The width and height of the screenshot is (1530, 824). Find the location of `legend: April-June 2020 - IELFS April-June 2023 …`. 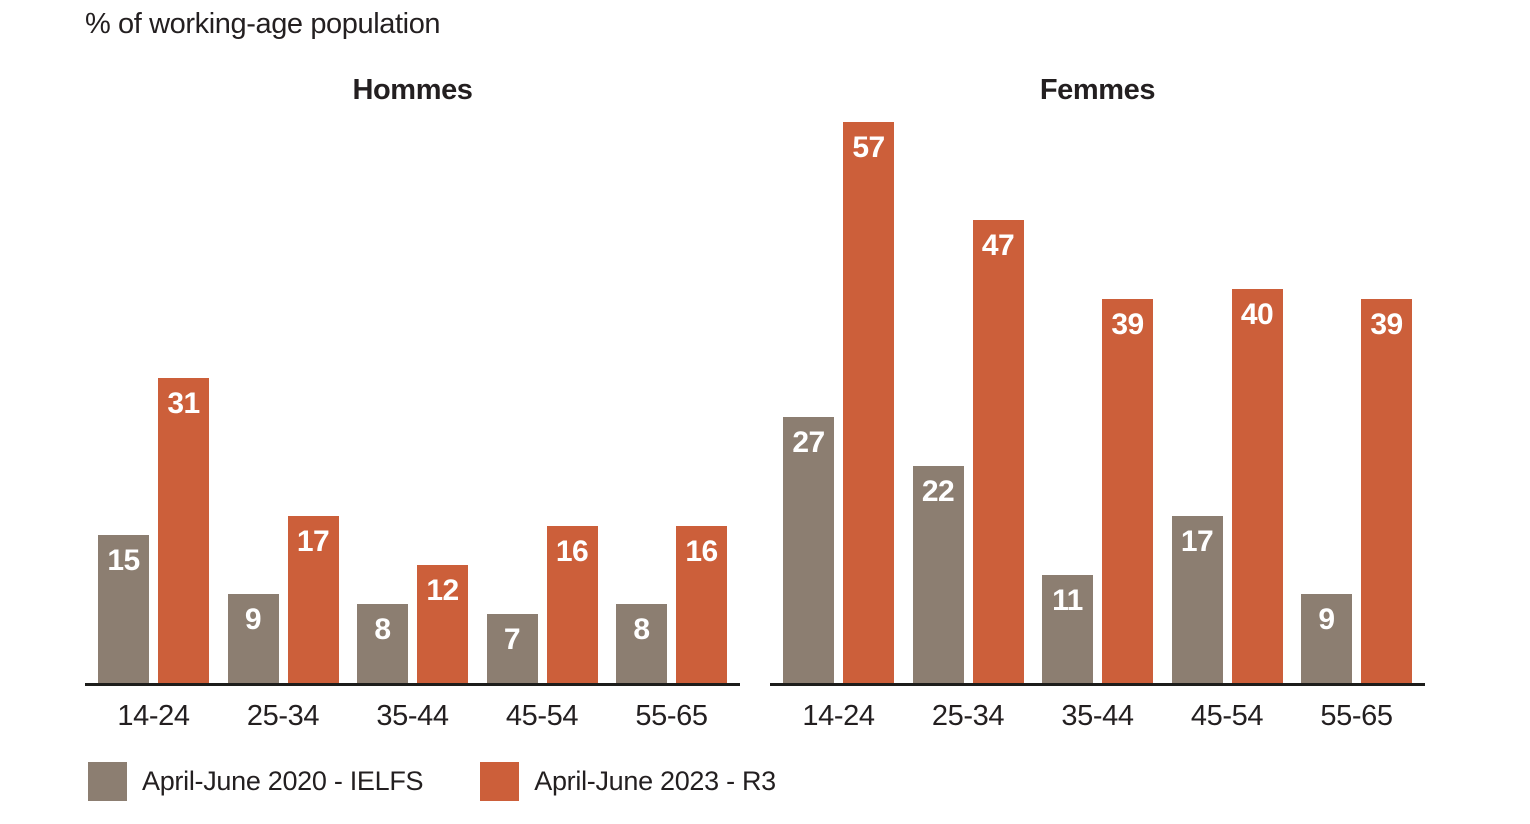

legend: April-June 2020 - IELFS April-June 2023 … is located at coordinates (432, 781).